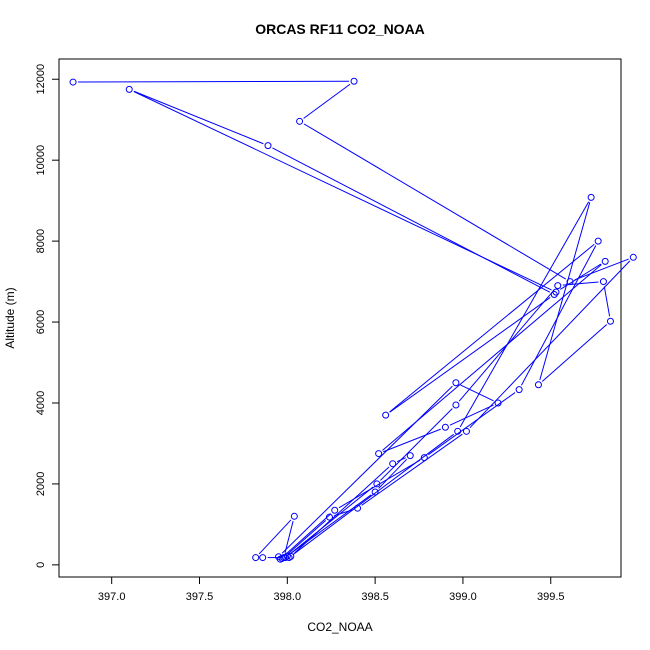 The image size is (650, 650). What do you see at coordinates (340, 29) in the screenshot?
I see `chart-title: ORCAS RF11 CO2_NOAA` at bounding box center [340, 29].